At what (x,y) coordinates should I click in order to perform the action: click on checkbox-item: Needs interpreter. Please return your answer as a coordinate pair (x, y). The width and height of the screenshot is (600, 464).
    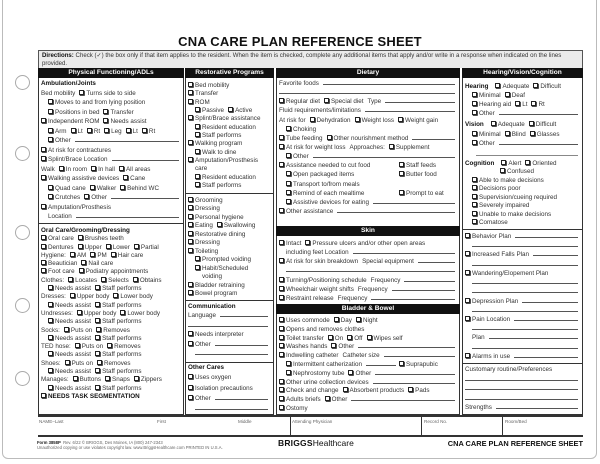
    Looking at the image, I should click on (216, 334).